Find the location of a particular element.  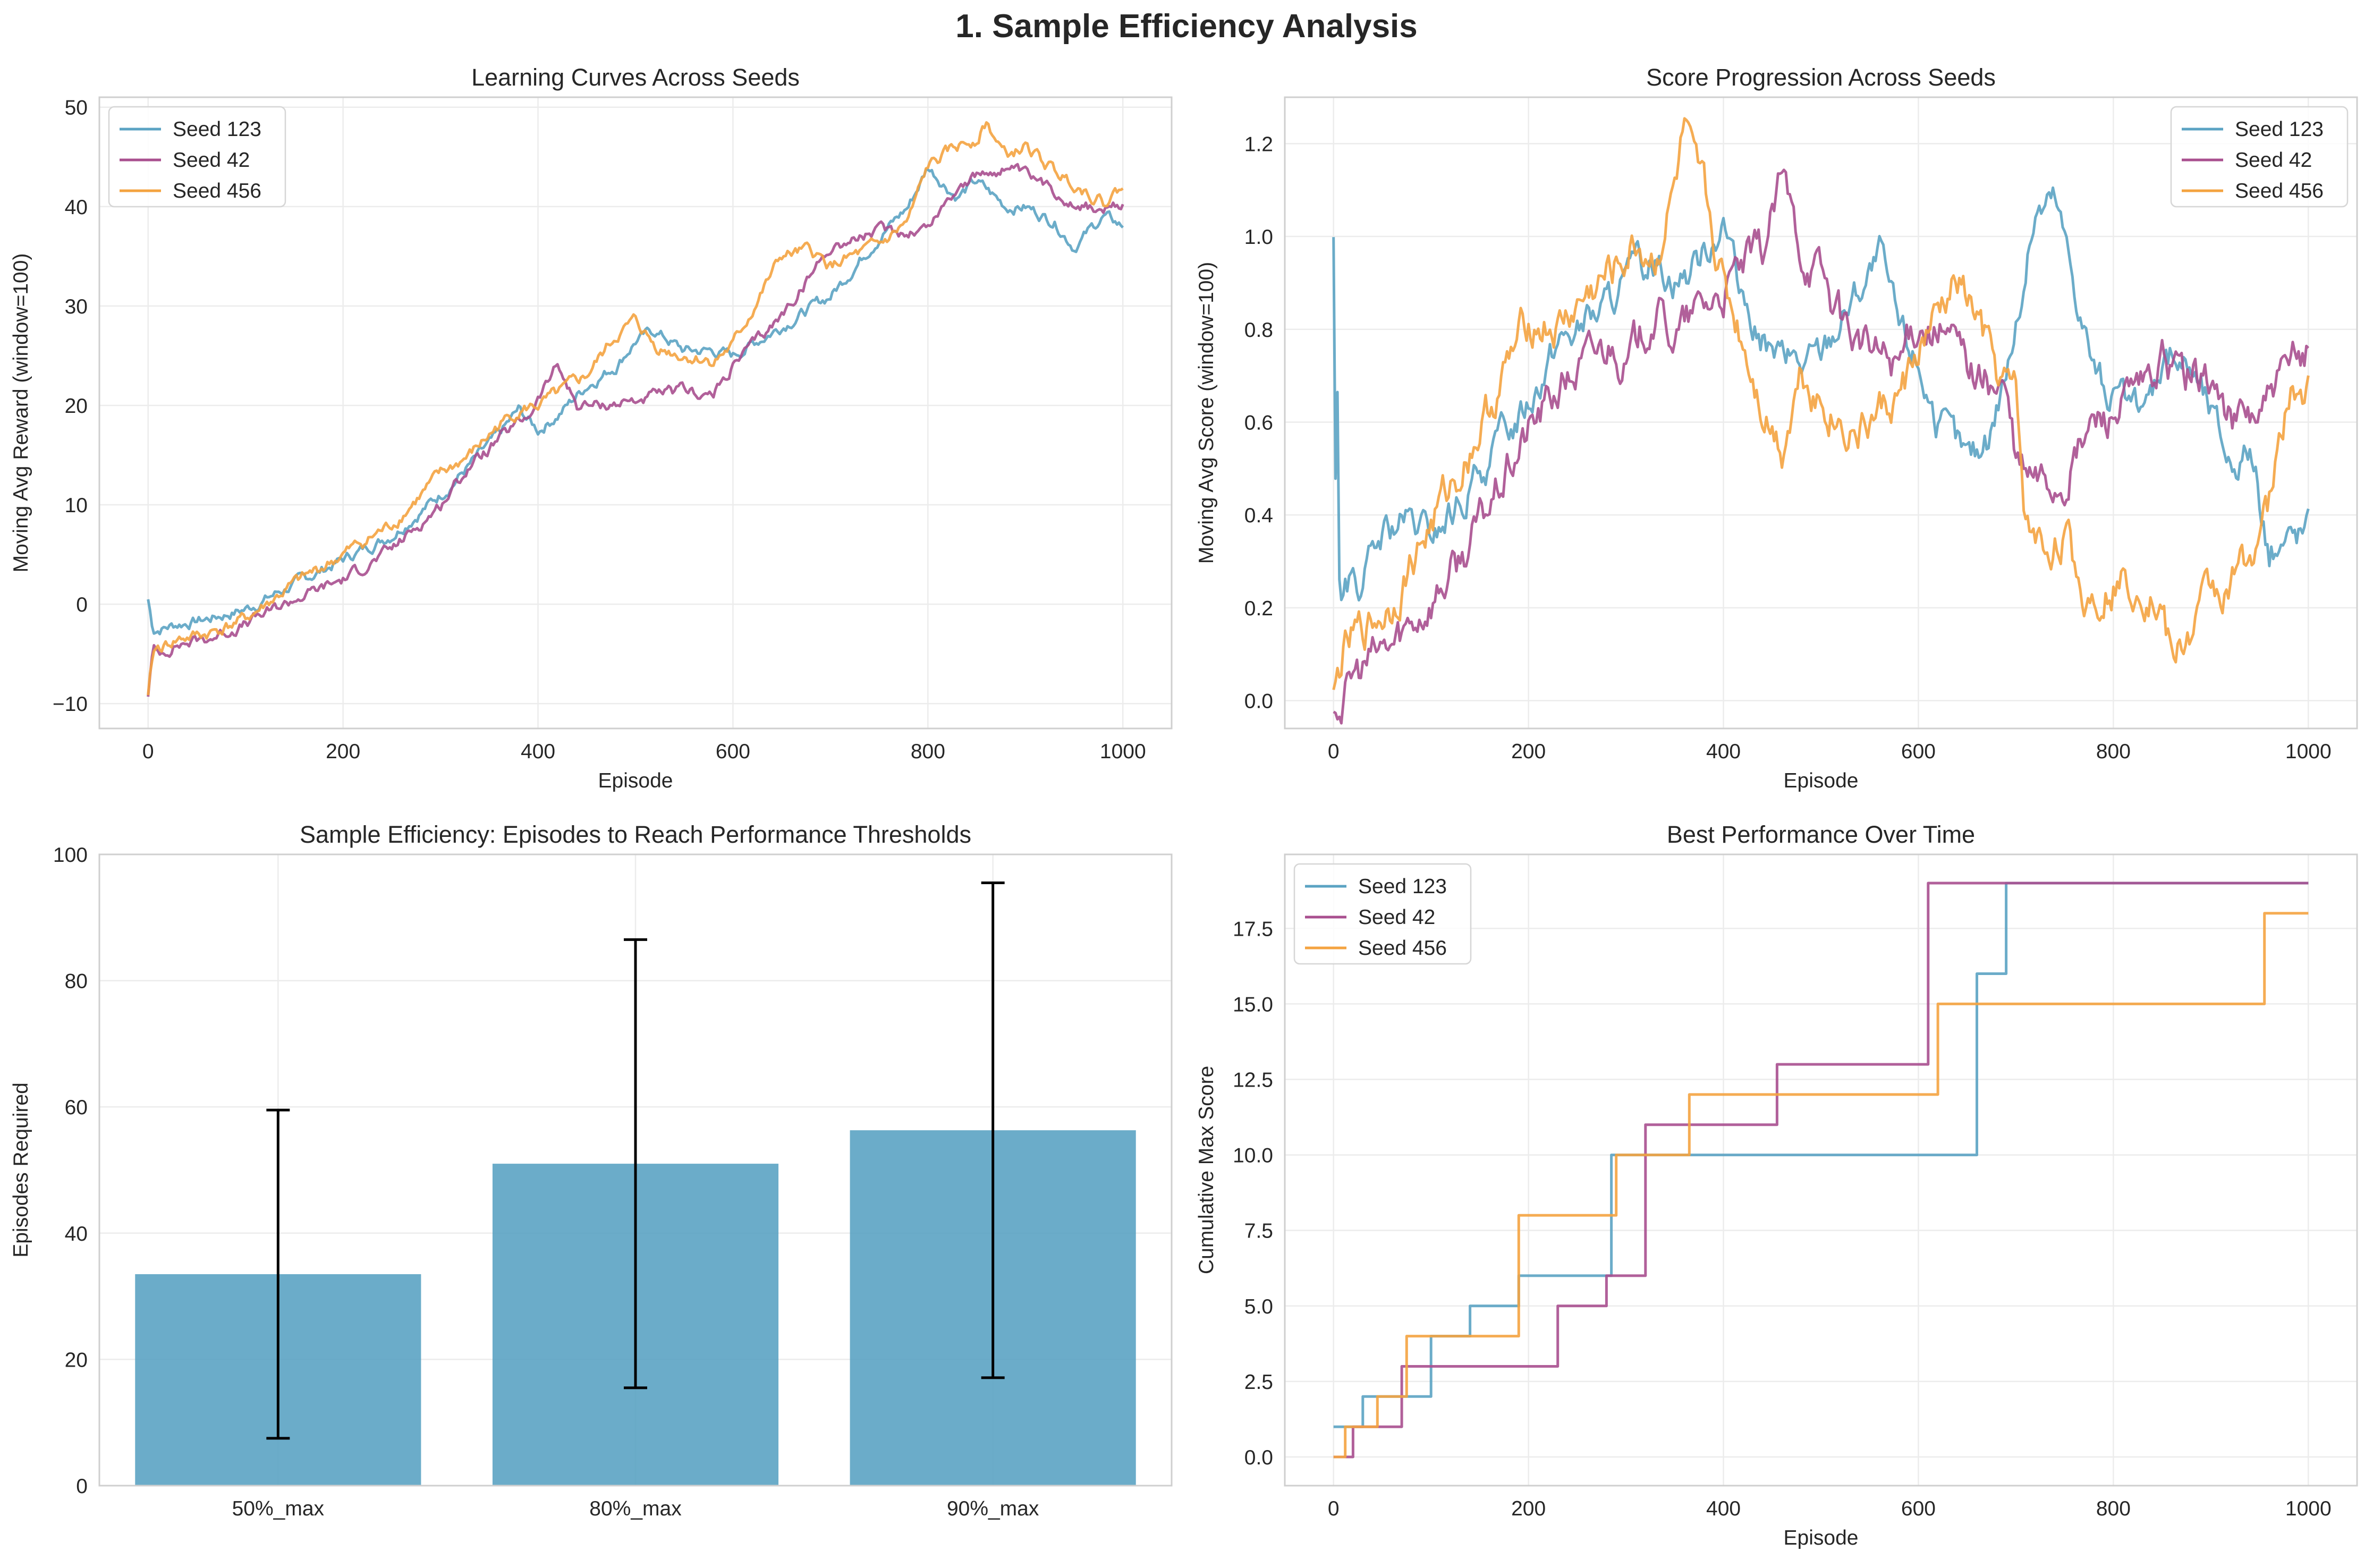

x-tick-label: 90%_max is located at coordinates (993, 1508).